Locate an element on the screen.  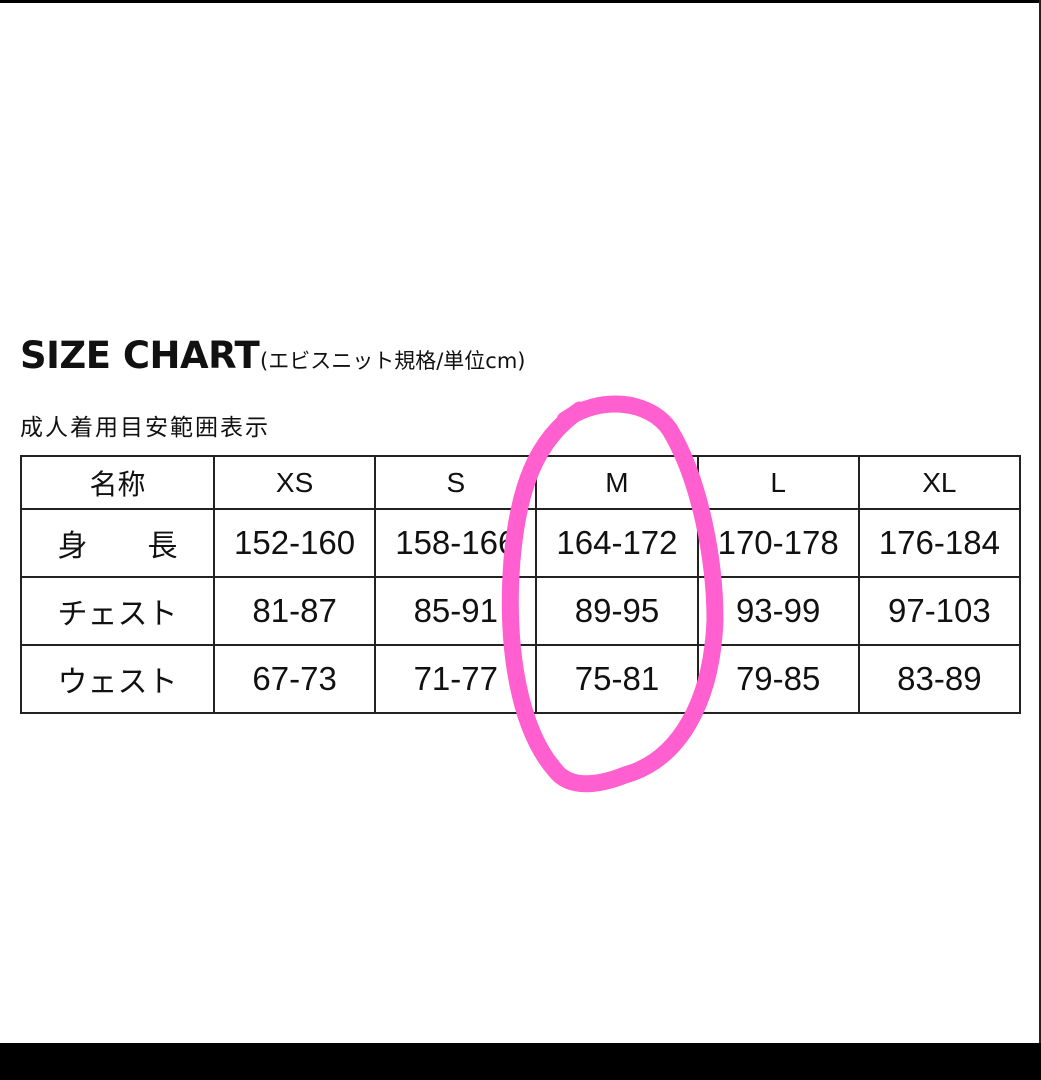
right-border is located at coordinates (1040, 521).